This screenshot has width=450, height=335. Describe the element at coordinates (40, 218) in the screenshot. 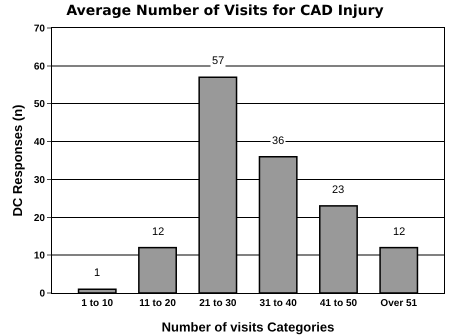

I see `y-tick-label: 20` at that location.